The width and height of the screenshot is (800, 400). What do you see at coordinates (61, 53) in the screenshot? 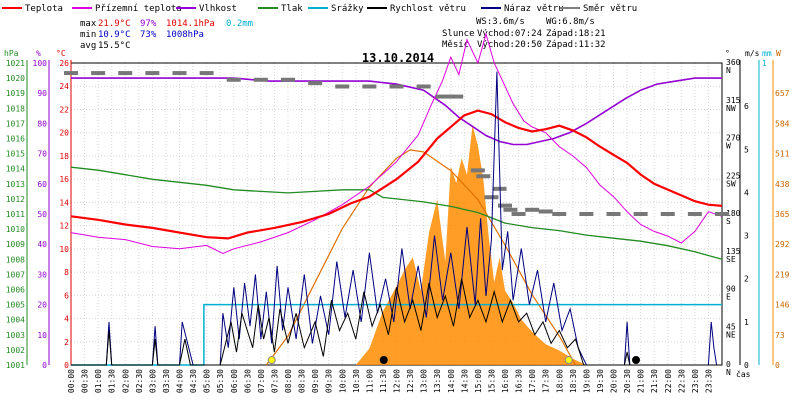
I see `axis-unit-celsius: °C` at bounding box center [61, 53].